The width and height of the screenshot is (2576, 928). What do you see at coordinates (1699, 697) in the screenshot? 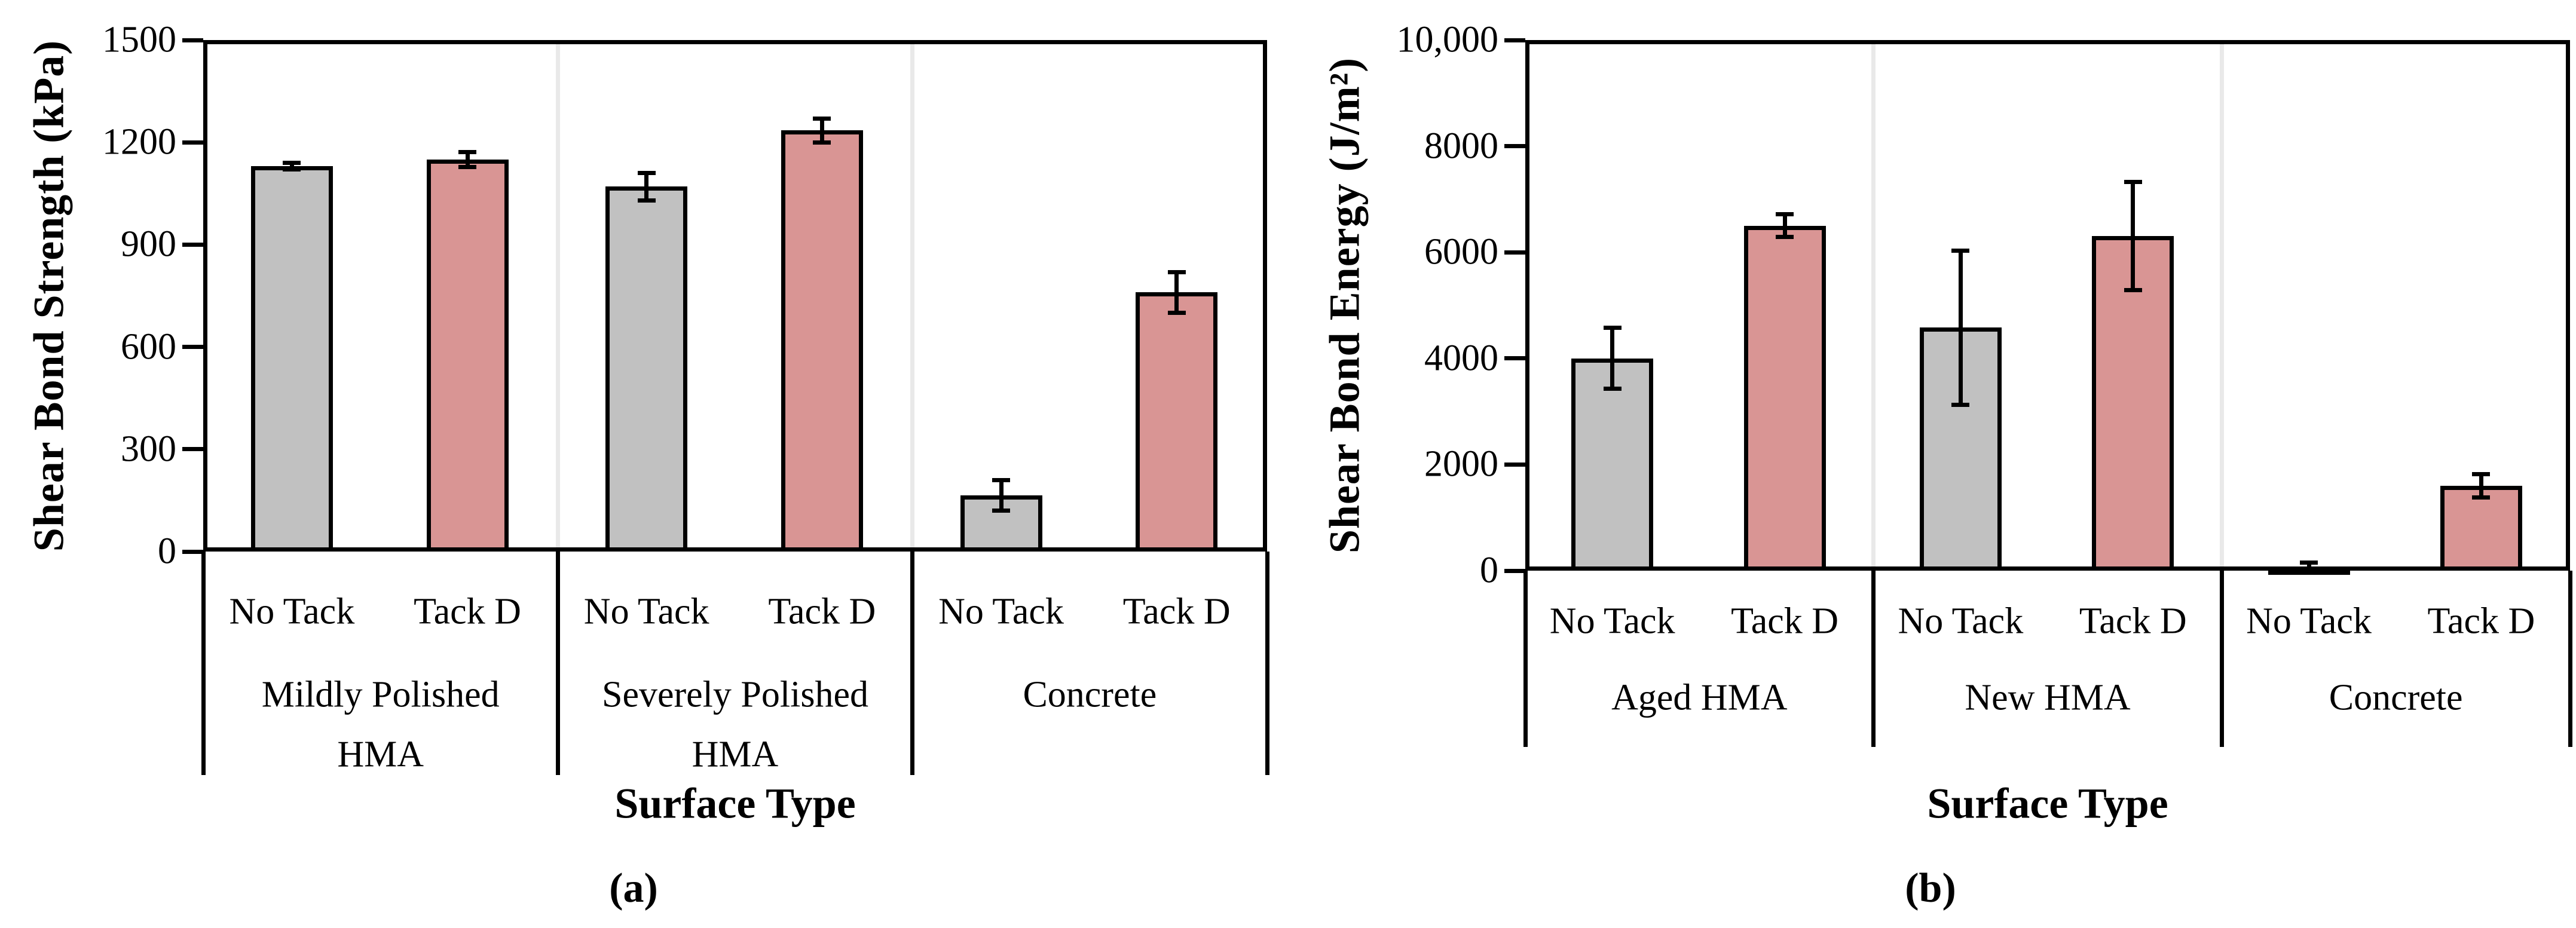
I see `group-label: Aged HMA` at bounding box center [1699, 697].